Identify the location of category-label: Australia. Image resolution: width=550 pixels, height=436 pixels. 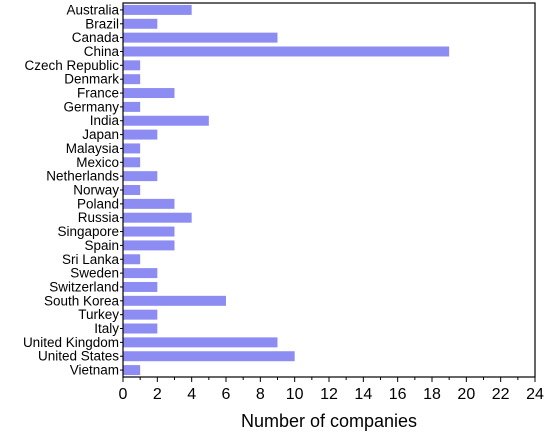
(92, 9).